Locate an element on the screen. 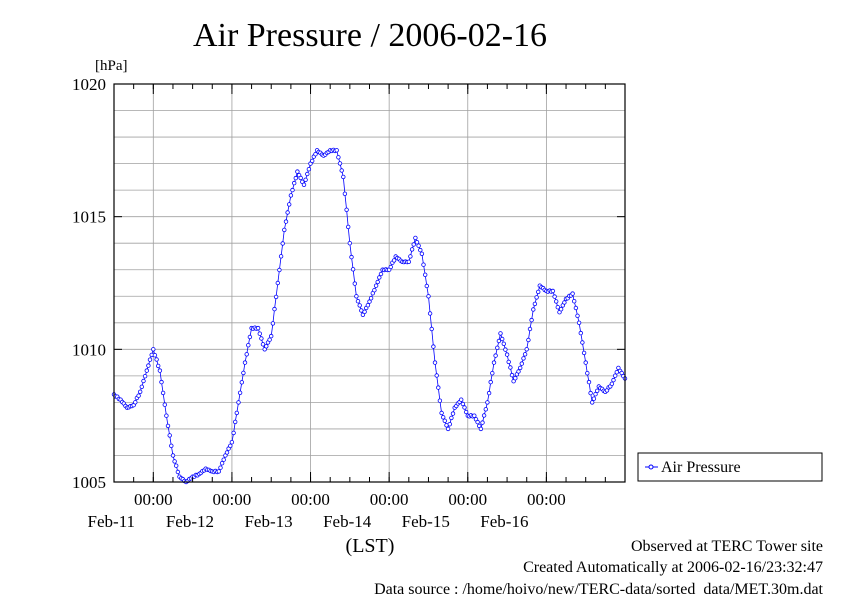 This screenshot has height=595, width=842. x-date-label: Feb-14 is located at coordinates (347, 521).